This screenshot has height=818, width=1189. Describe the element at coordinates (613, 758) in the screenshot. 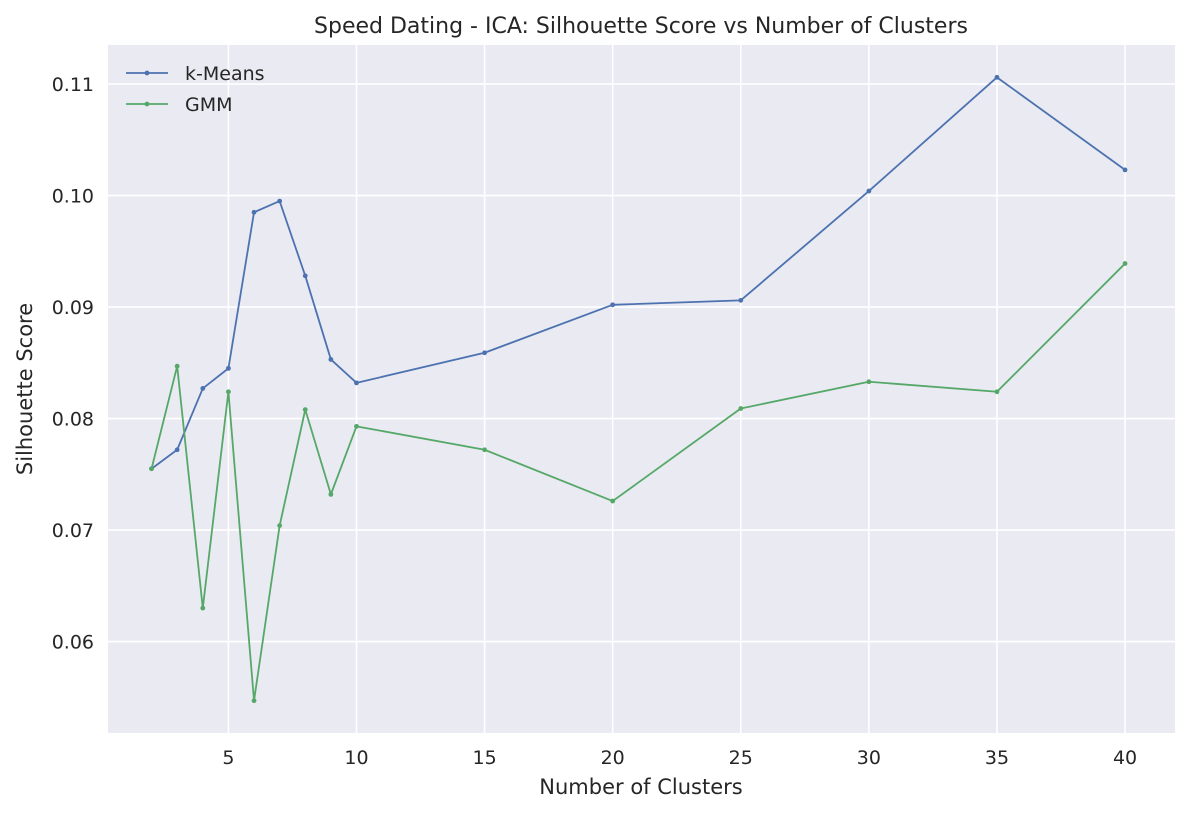

I see `x-tick-label: 20` at that location.